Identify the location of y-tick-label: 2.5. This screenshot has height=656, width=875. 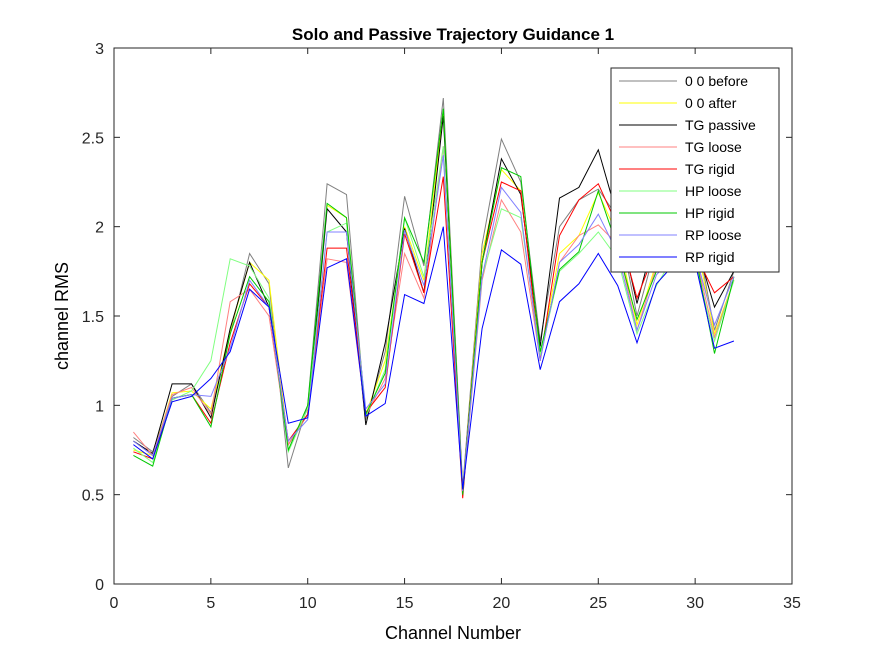
(93, 138).